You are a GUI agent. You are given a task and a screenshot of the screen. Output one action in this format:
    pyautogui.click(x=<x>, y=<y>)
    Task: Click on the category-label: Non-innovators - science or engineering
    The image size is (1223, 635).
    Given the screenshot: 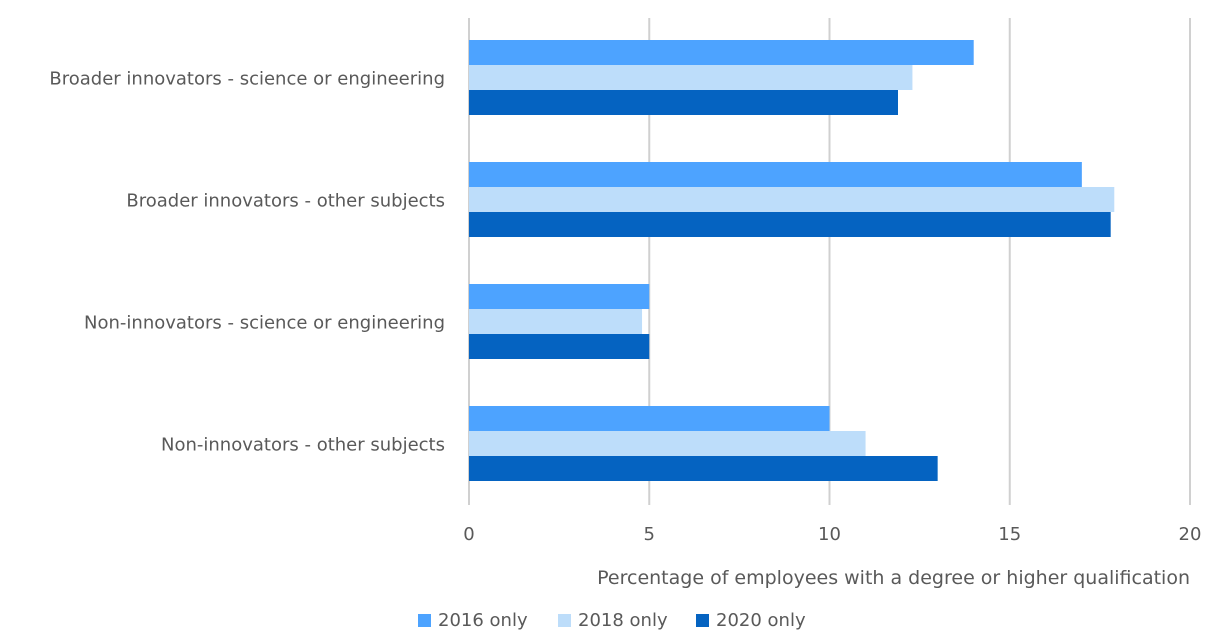 What is the action you would take?
    pyautogui.click(x=264, y=323)
    